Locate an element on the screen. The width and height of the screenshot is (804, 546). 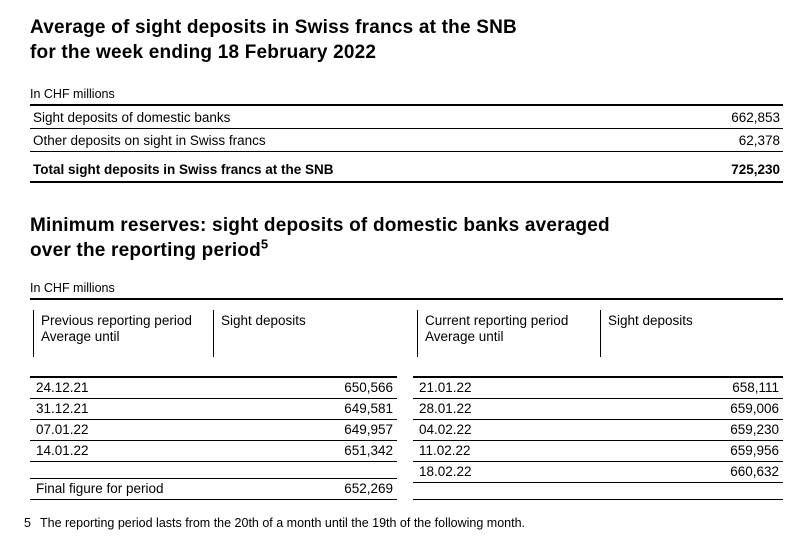
section1-title-line2: for the week ending 18 February 2022 is located at coordinates (203, 52).